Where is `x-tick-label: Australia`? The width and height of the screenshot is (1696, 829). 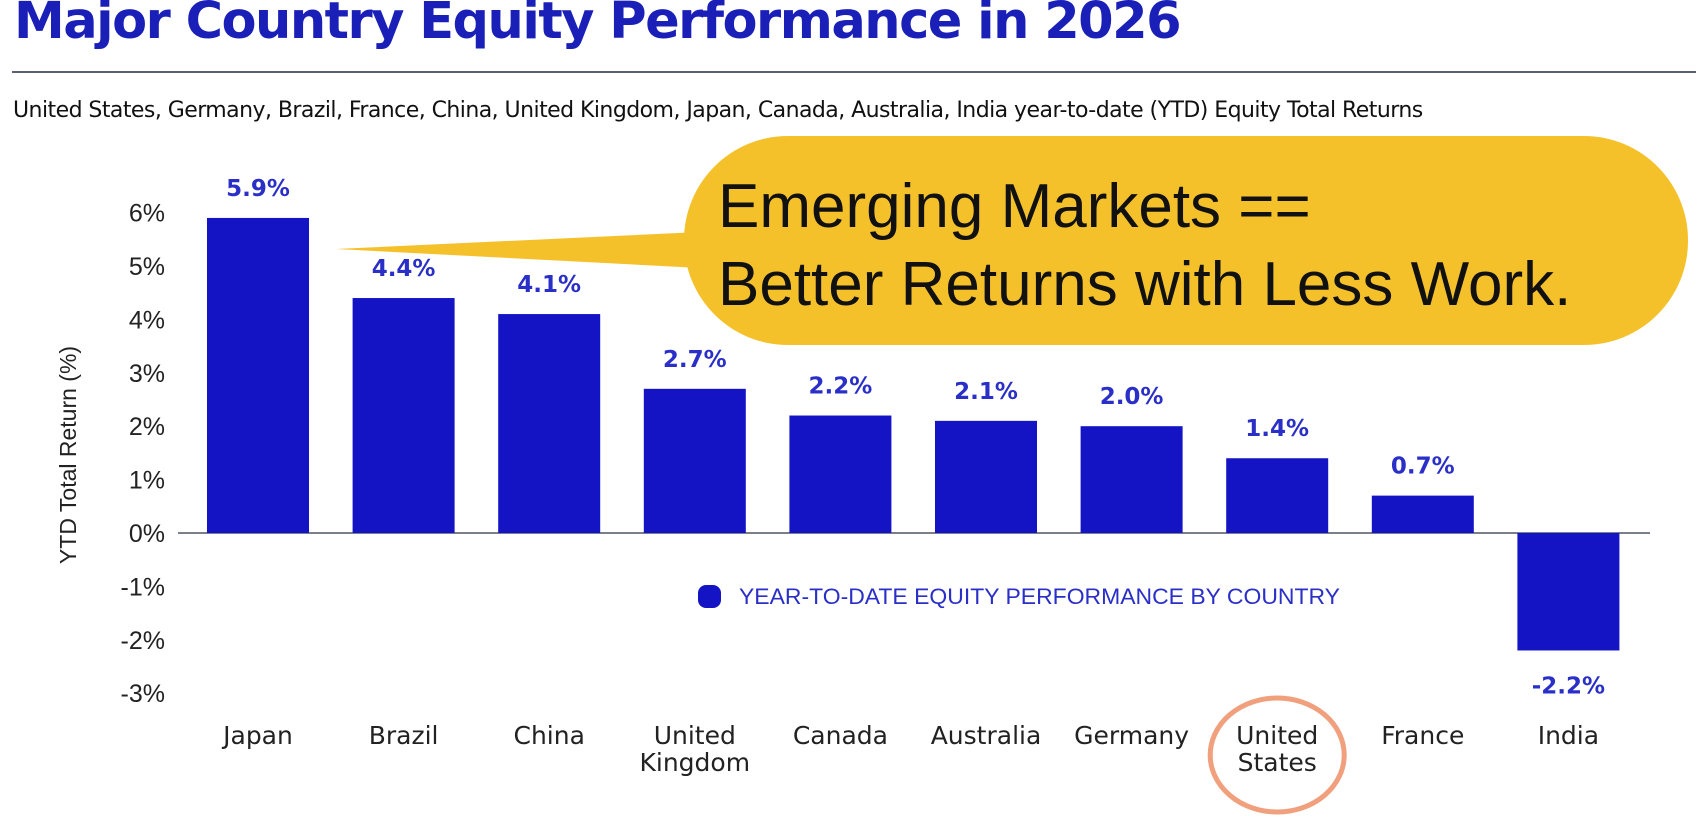
x-tick-label: Australia is located at coordinates (986, 735).